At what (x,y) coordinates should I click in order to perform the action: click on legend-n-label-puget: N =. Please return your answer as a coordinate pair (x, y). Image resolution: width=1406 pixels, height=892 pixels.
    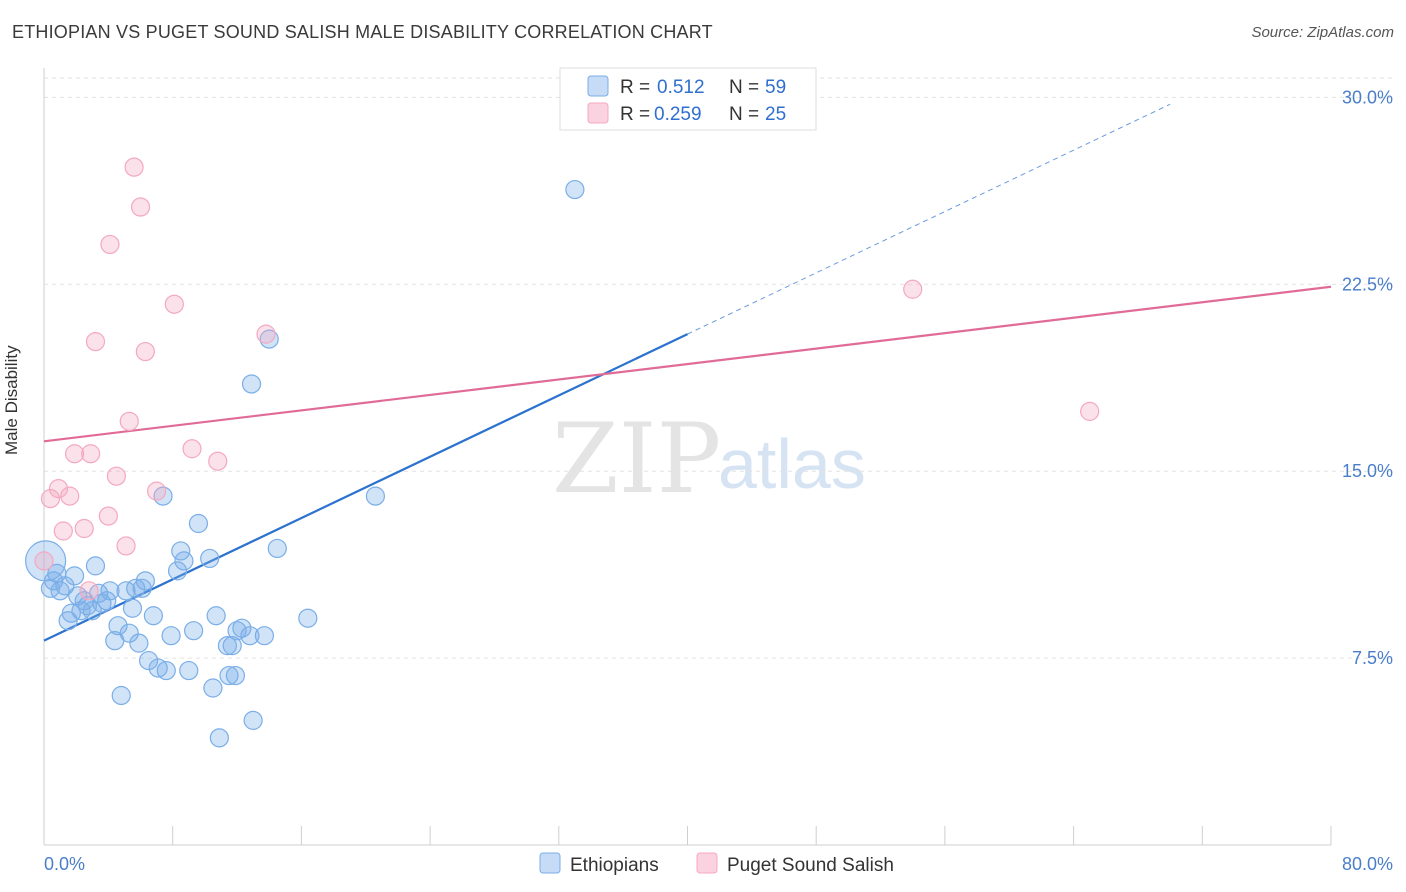
    Looking at the image, I should click on (744, 114).